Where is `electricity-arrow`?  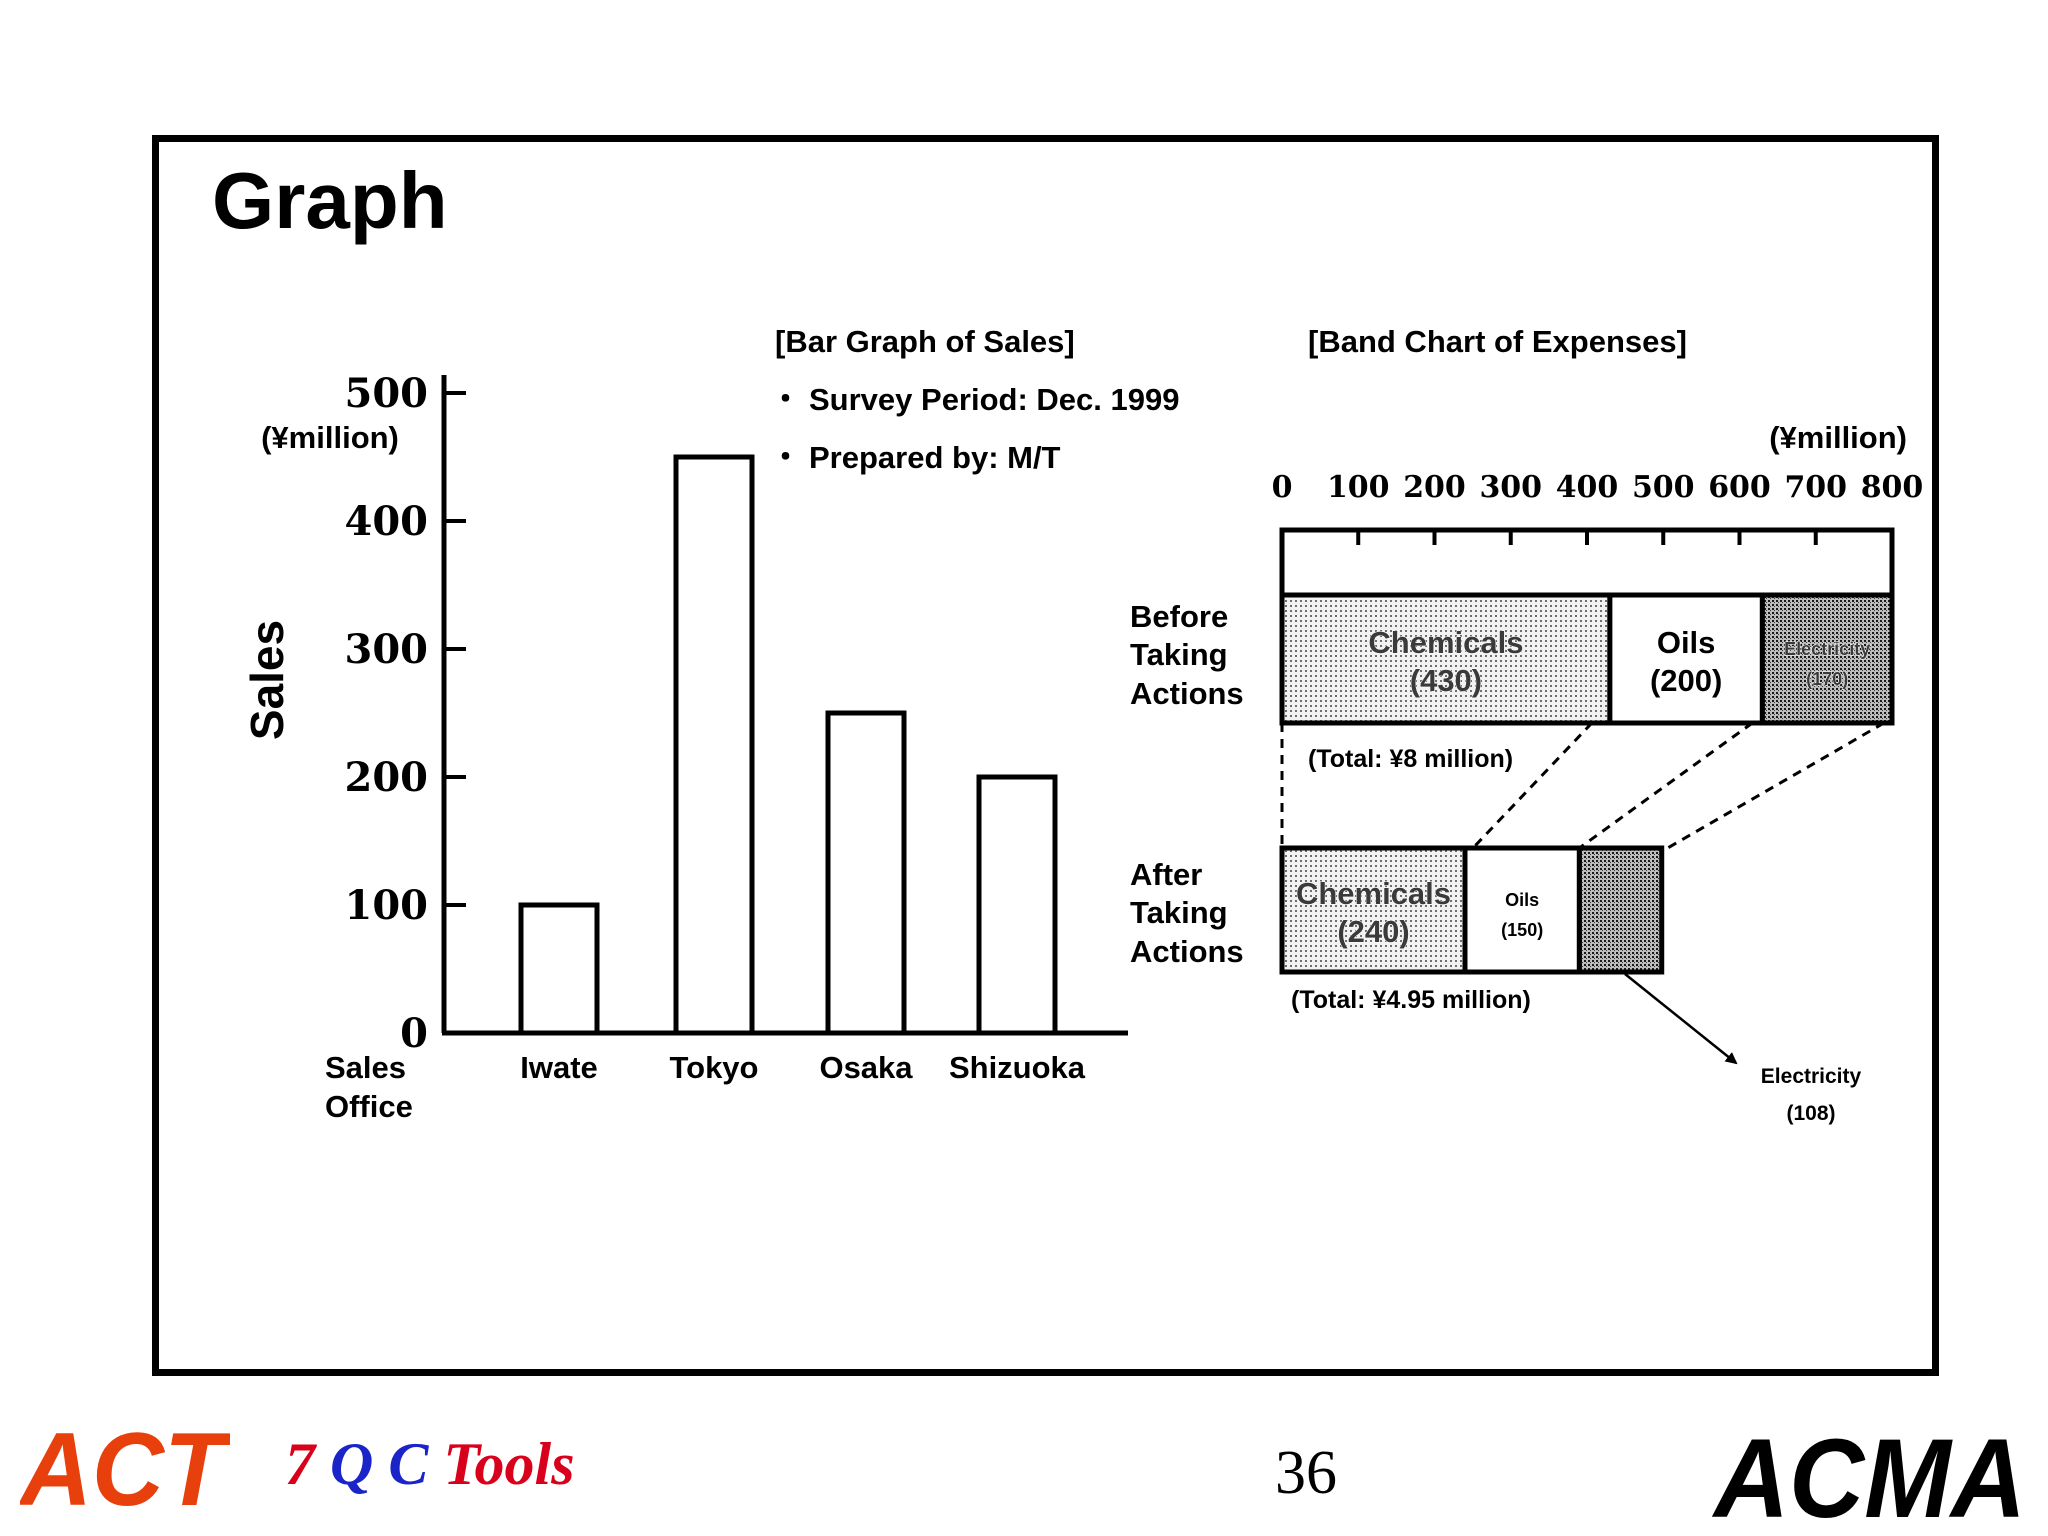
electricity-arrow is located at coordinates (1681, 1019).